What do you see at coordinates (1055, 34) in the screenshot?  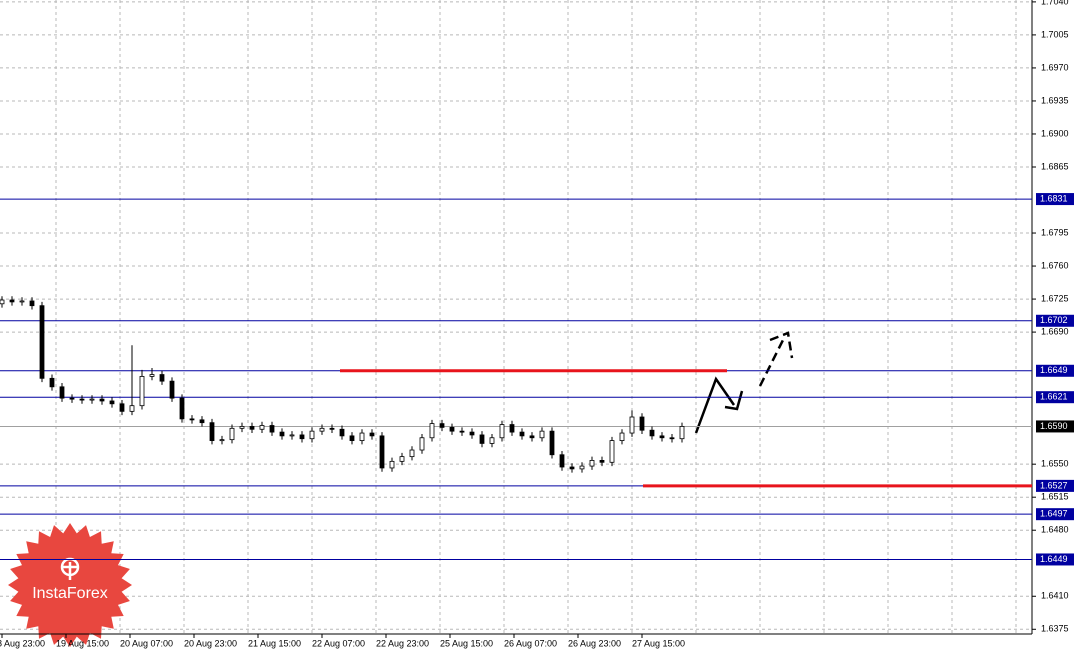 I see `y-tick-label: 1.7005` at bounding box center [1055, 34].